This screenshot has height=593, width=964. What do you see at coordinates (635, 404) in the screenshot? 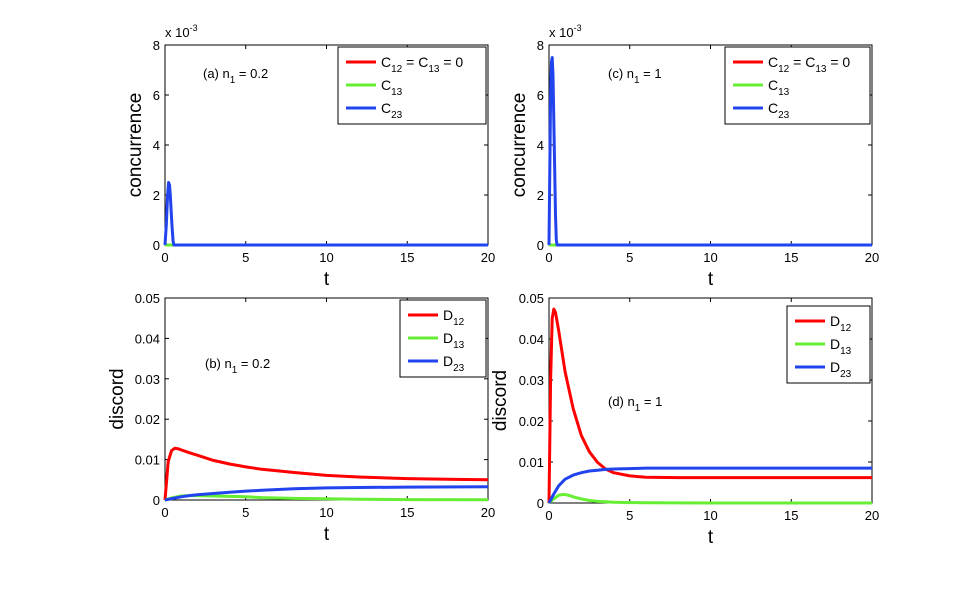
I see `panel-annotation: (d) n1 = 1` at bounding box center [635, 404].